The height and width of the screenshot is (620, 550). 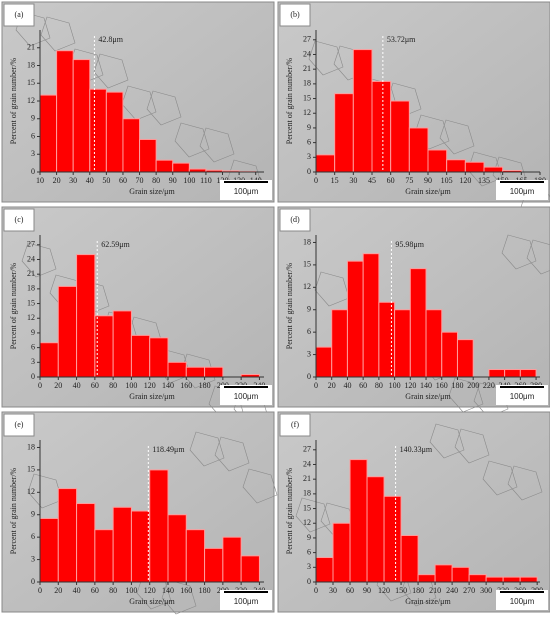 What do you see at coordinates (307, 97) in the screenshot?
I see `y-tick-label: 15` at bounding box center [307, 97].